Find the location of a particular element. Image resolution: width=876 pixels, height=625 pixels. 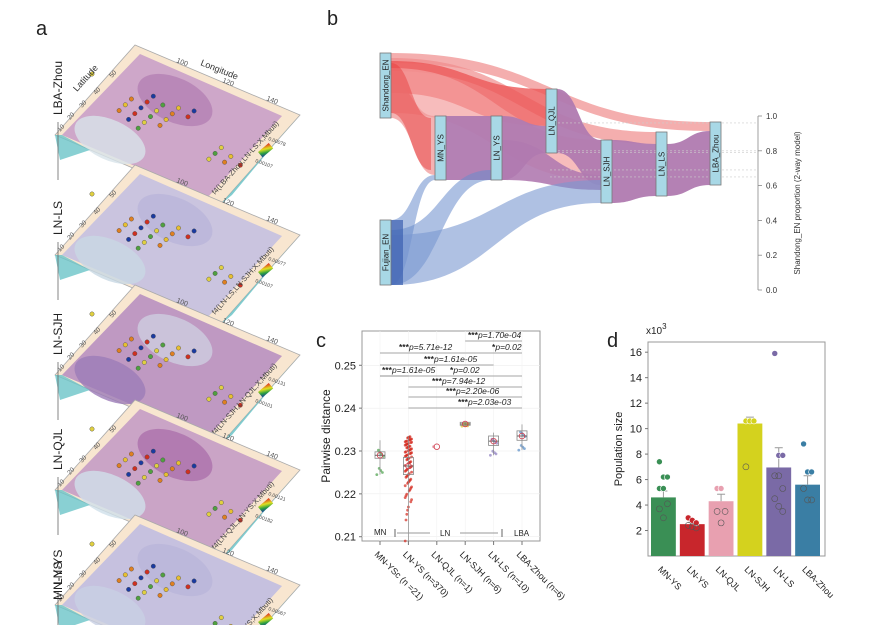

node-label: LBA_Zhou is located at coordinates (716, 154).